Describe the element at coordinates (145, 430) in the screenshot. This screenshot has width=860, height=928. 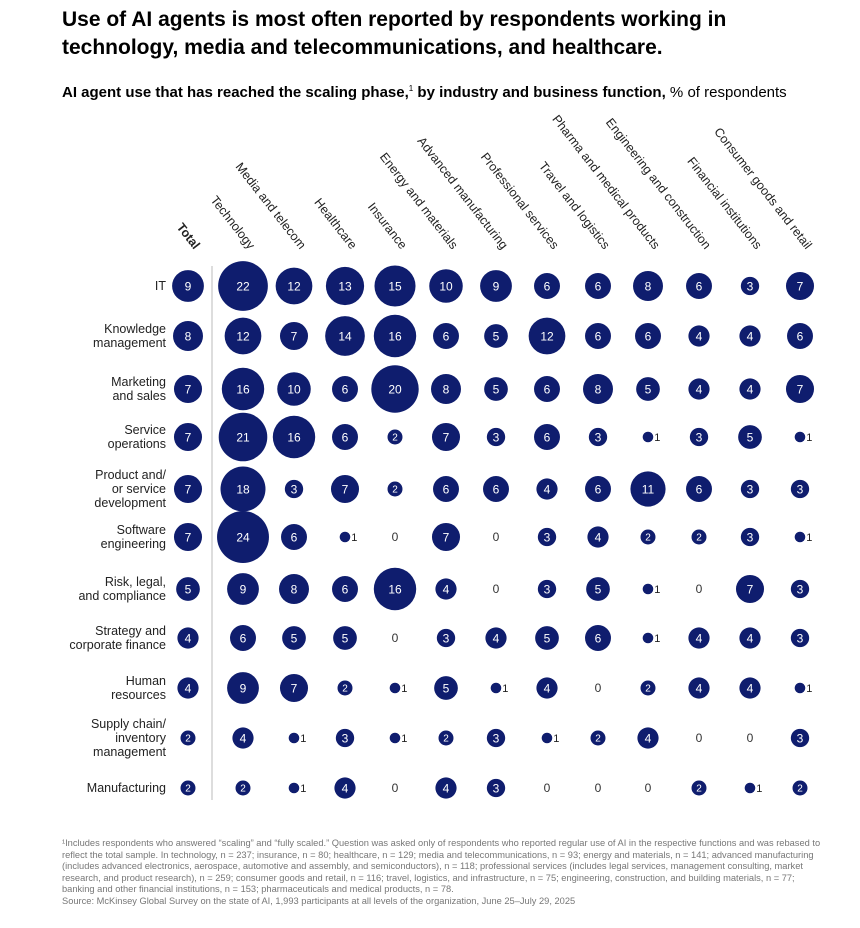
I see `row-label: Service` at that location.